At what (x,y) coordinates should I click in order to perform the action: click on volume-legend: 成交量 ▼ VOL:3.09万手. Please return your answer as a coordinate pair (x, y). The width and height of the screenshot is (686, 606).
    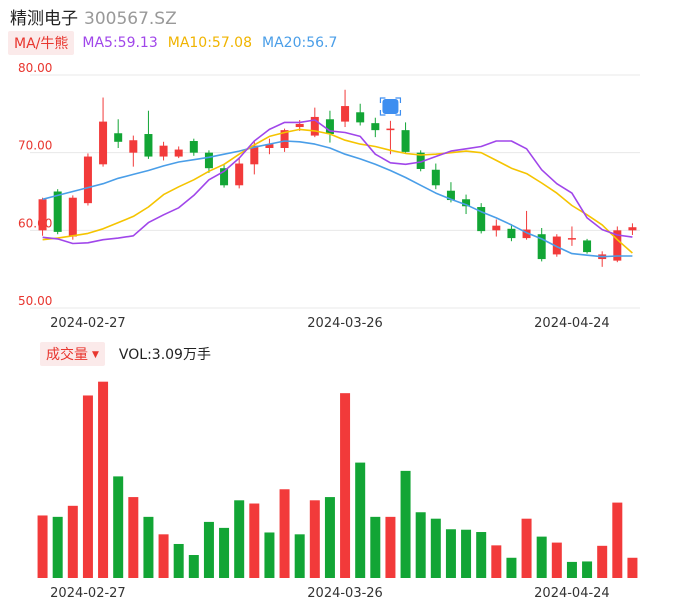
    Looking at the image, I should click on (125, 354).